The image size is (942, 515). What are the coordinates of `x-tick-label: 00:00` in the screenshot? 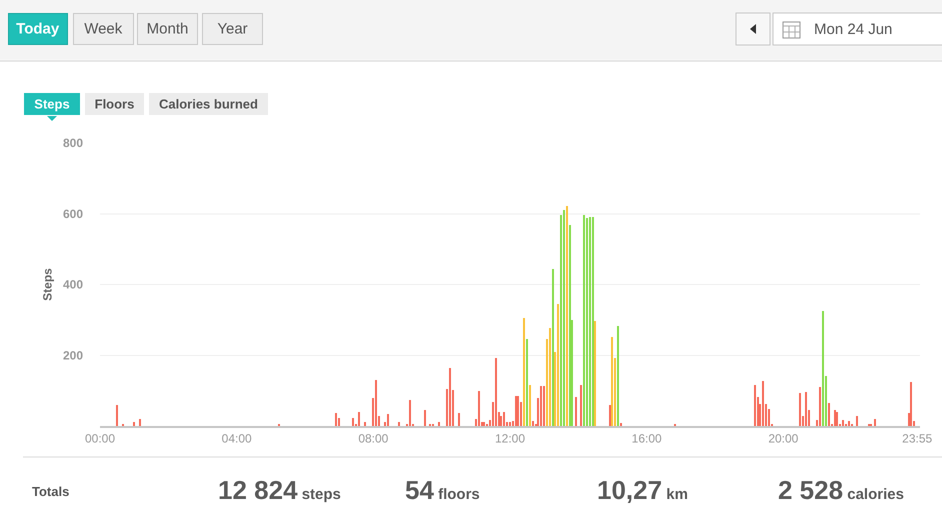 It's located at (100, 438).